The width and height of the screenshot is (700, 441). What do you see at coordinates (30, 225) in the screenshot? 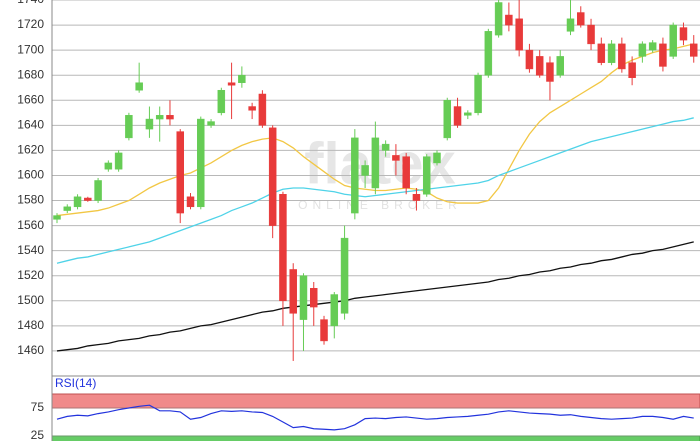
I see `y-tick-label: 1560` at bounding box center [30, 225].